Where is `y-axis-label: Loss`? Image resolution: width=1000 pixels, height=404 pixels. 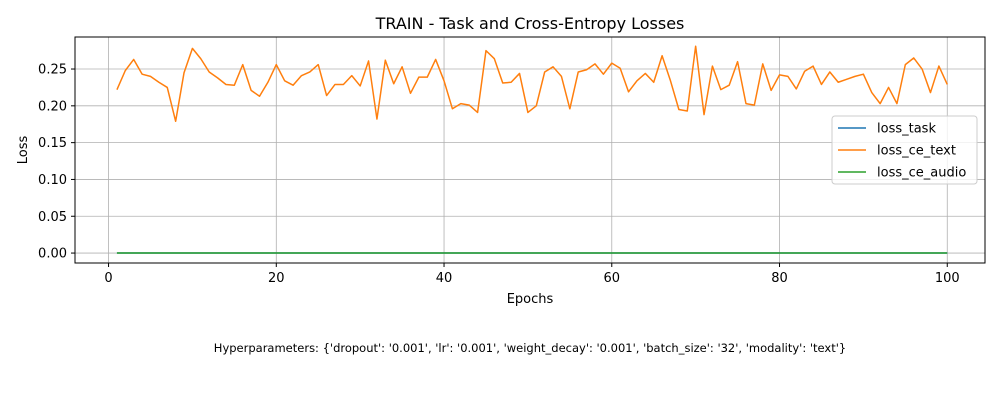
y-axis-label: Loss is located at coordinates (23, 150).